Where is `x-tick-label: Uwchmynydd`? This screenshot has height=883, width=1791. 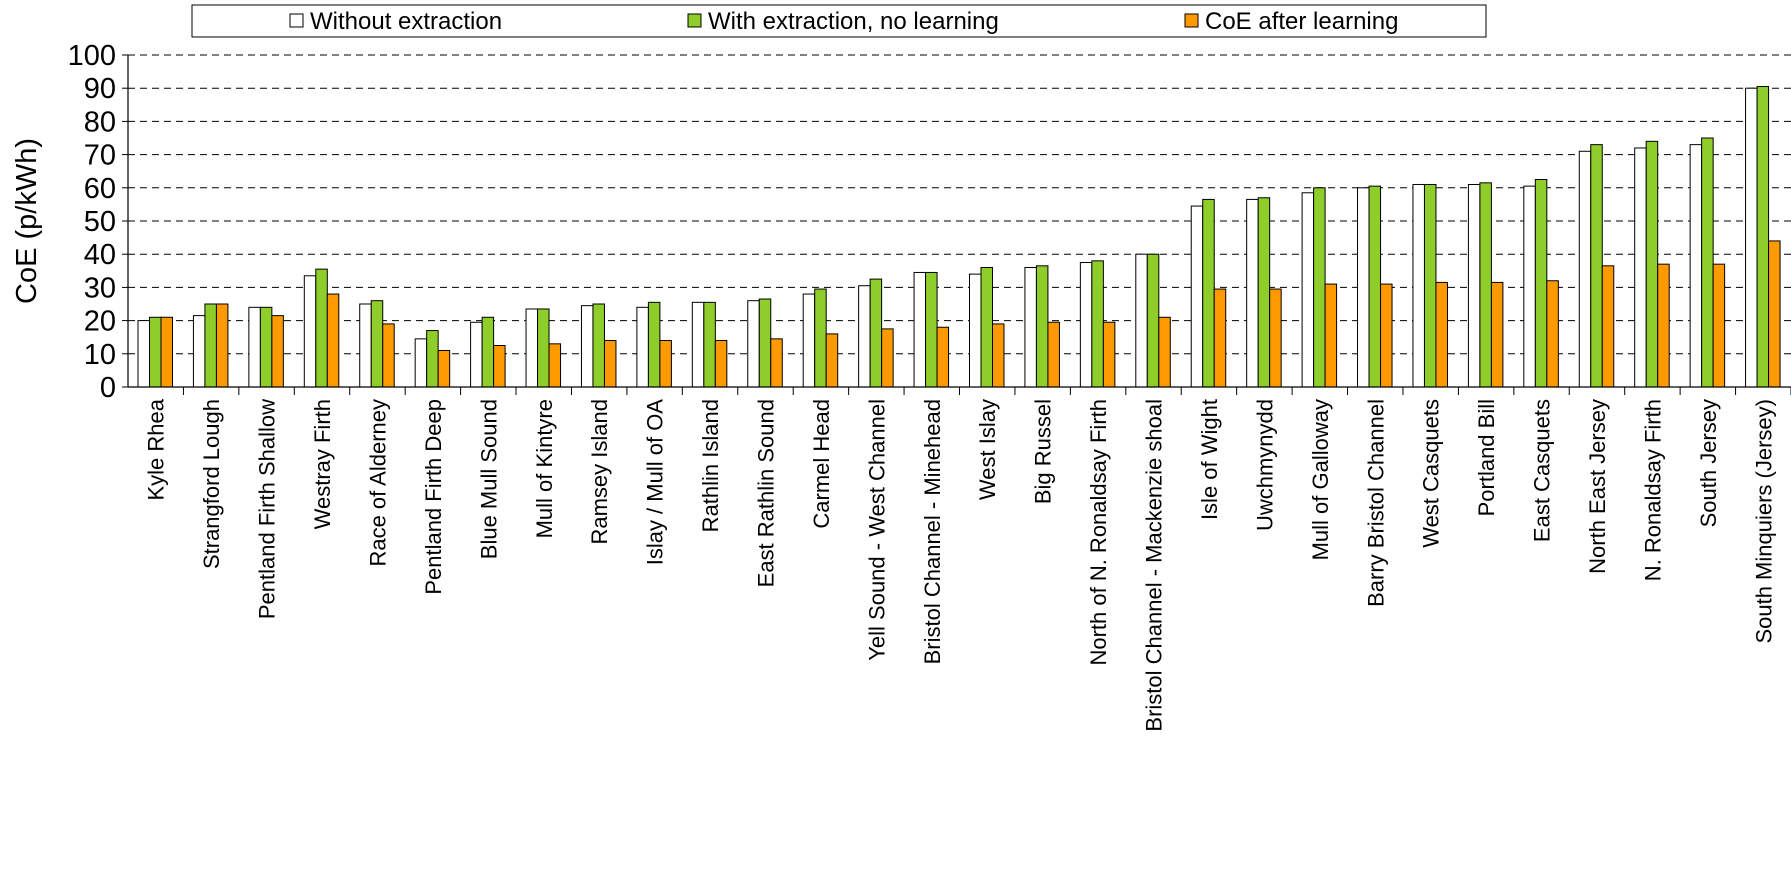 x-tick-label: Uwchmynydd is located at coordinates (1264, 465).